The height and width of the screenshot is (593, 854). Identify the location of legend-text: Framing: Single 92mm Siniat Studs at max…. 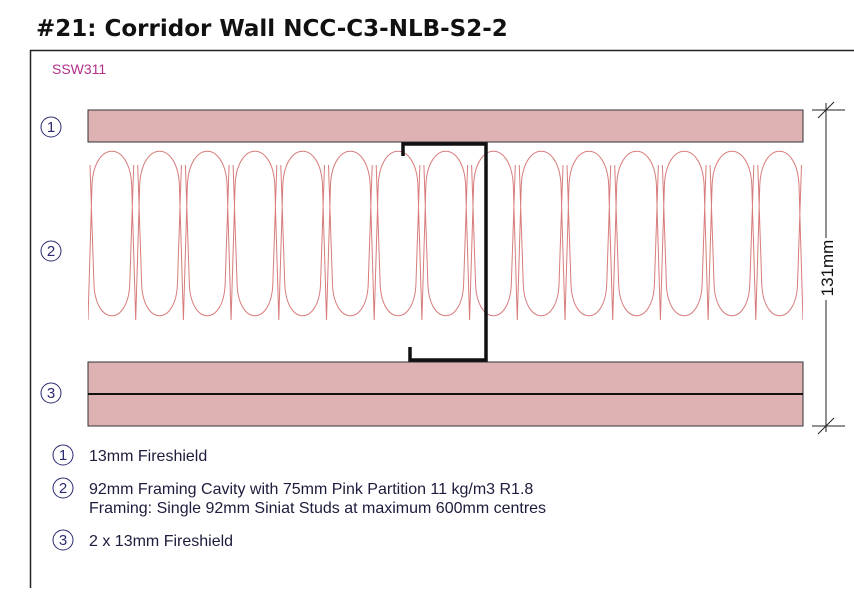
(317, 508).